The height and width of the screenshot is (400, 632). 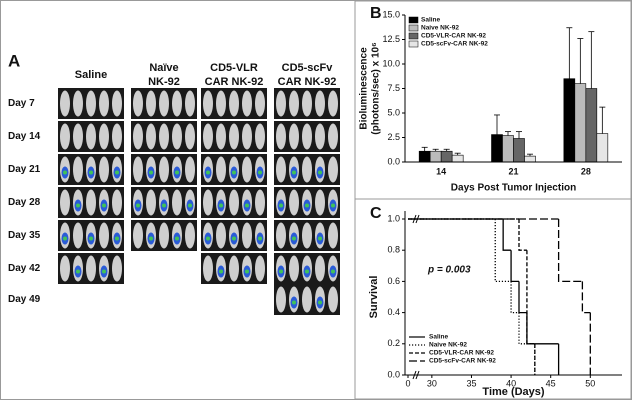 What do you see at coordinates (364, 88) in the screenshot?
I see `y-axis-label: Bioluminescence` at bounding box center [364, 88].